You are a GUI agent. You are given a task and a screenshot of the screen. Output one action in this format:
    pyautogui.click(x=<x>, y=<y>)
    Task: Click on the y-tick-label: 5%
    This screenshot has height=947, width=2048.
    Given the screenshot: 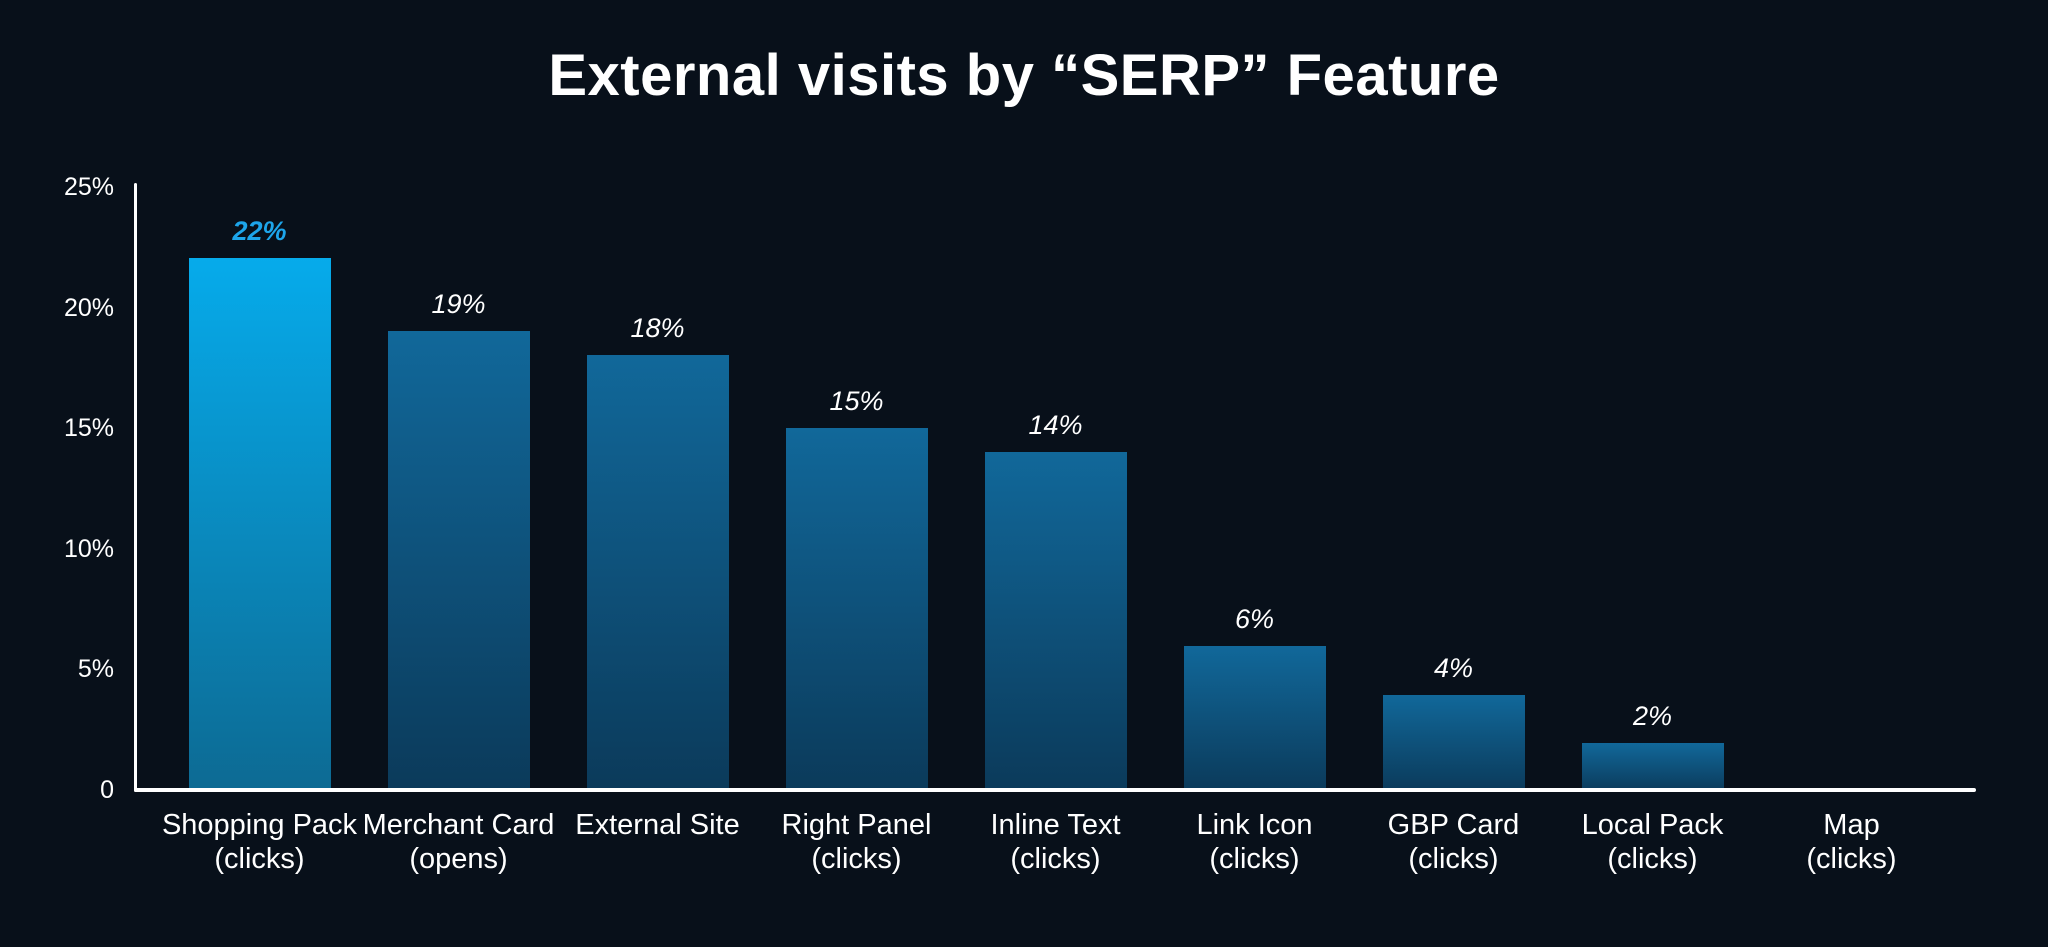 What is the action you would take?
    pyautogui.click(x=95, y=669)
    